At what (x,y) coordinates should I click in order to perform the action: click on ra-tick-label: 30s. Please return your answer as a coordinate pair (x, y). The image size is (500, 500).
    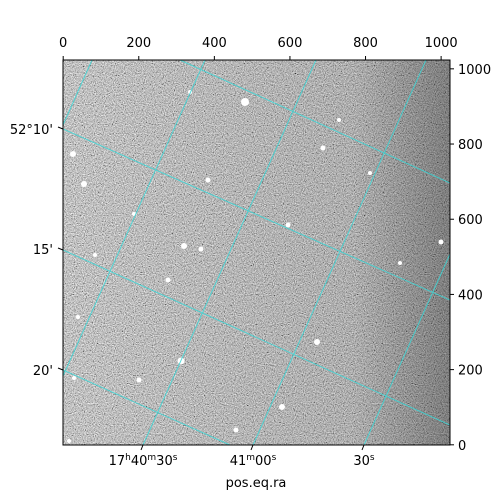
    Looking at the image, I should click on (364, 461).